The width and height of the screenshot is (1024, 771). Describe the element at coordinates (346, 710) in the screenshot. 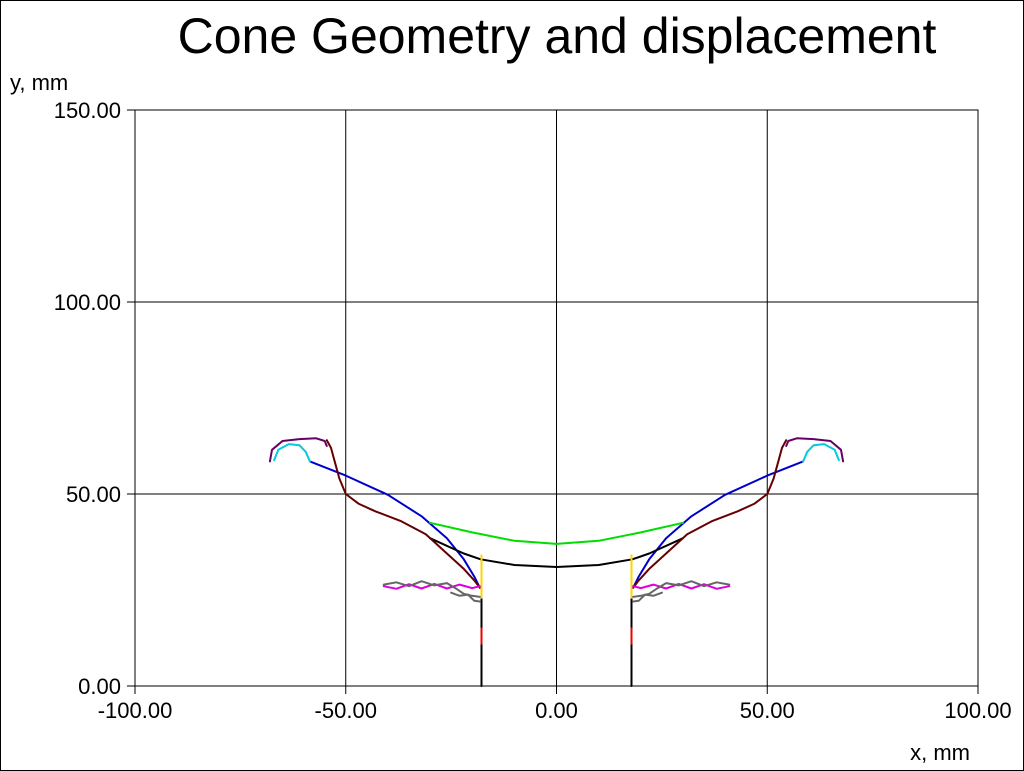

I see `x-tick-label: -50.00` at that location.